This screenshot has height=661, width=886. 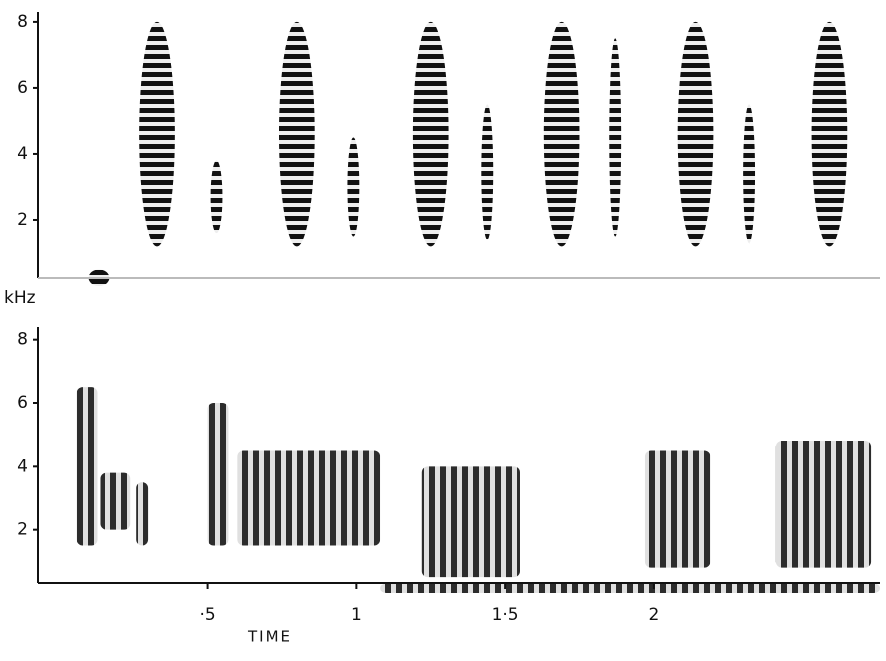 What do you see at coordinates (505, 615) in the screenshot?
I see `x-tick-label: 1·5` at bounding box center [505, 615].